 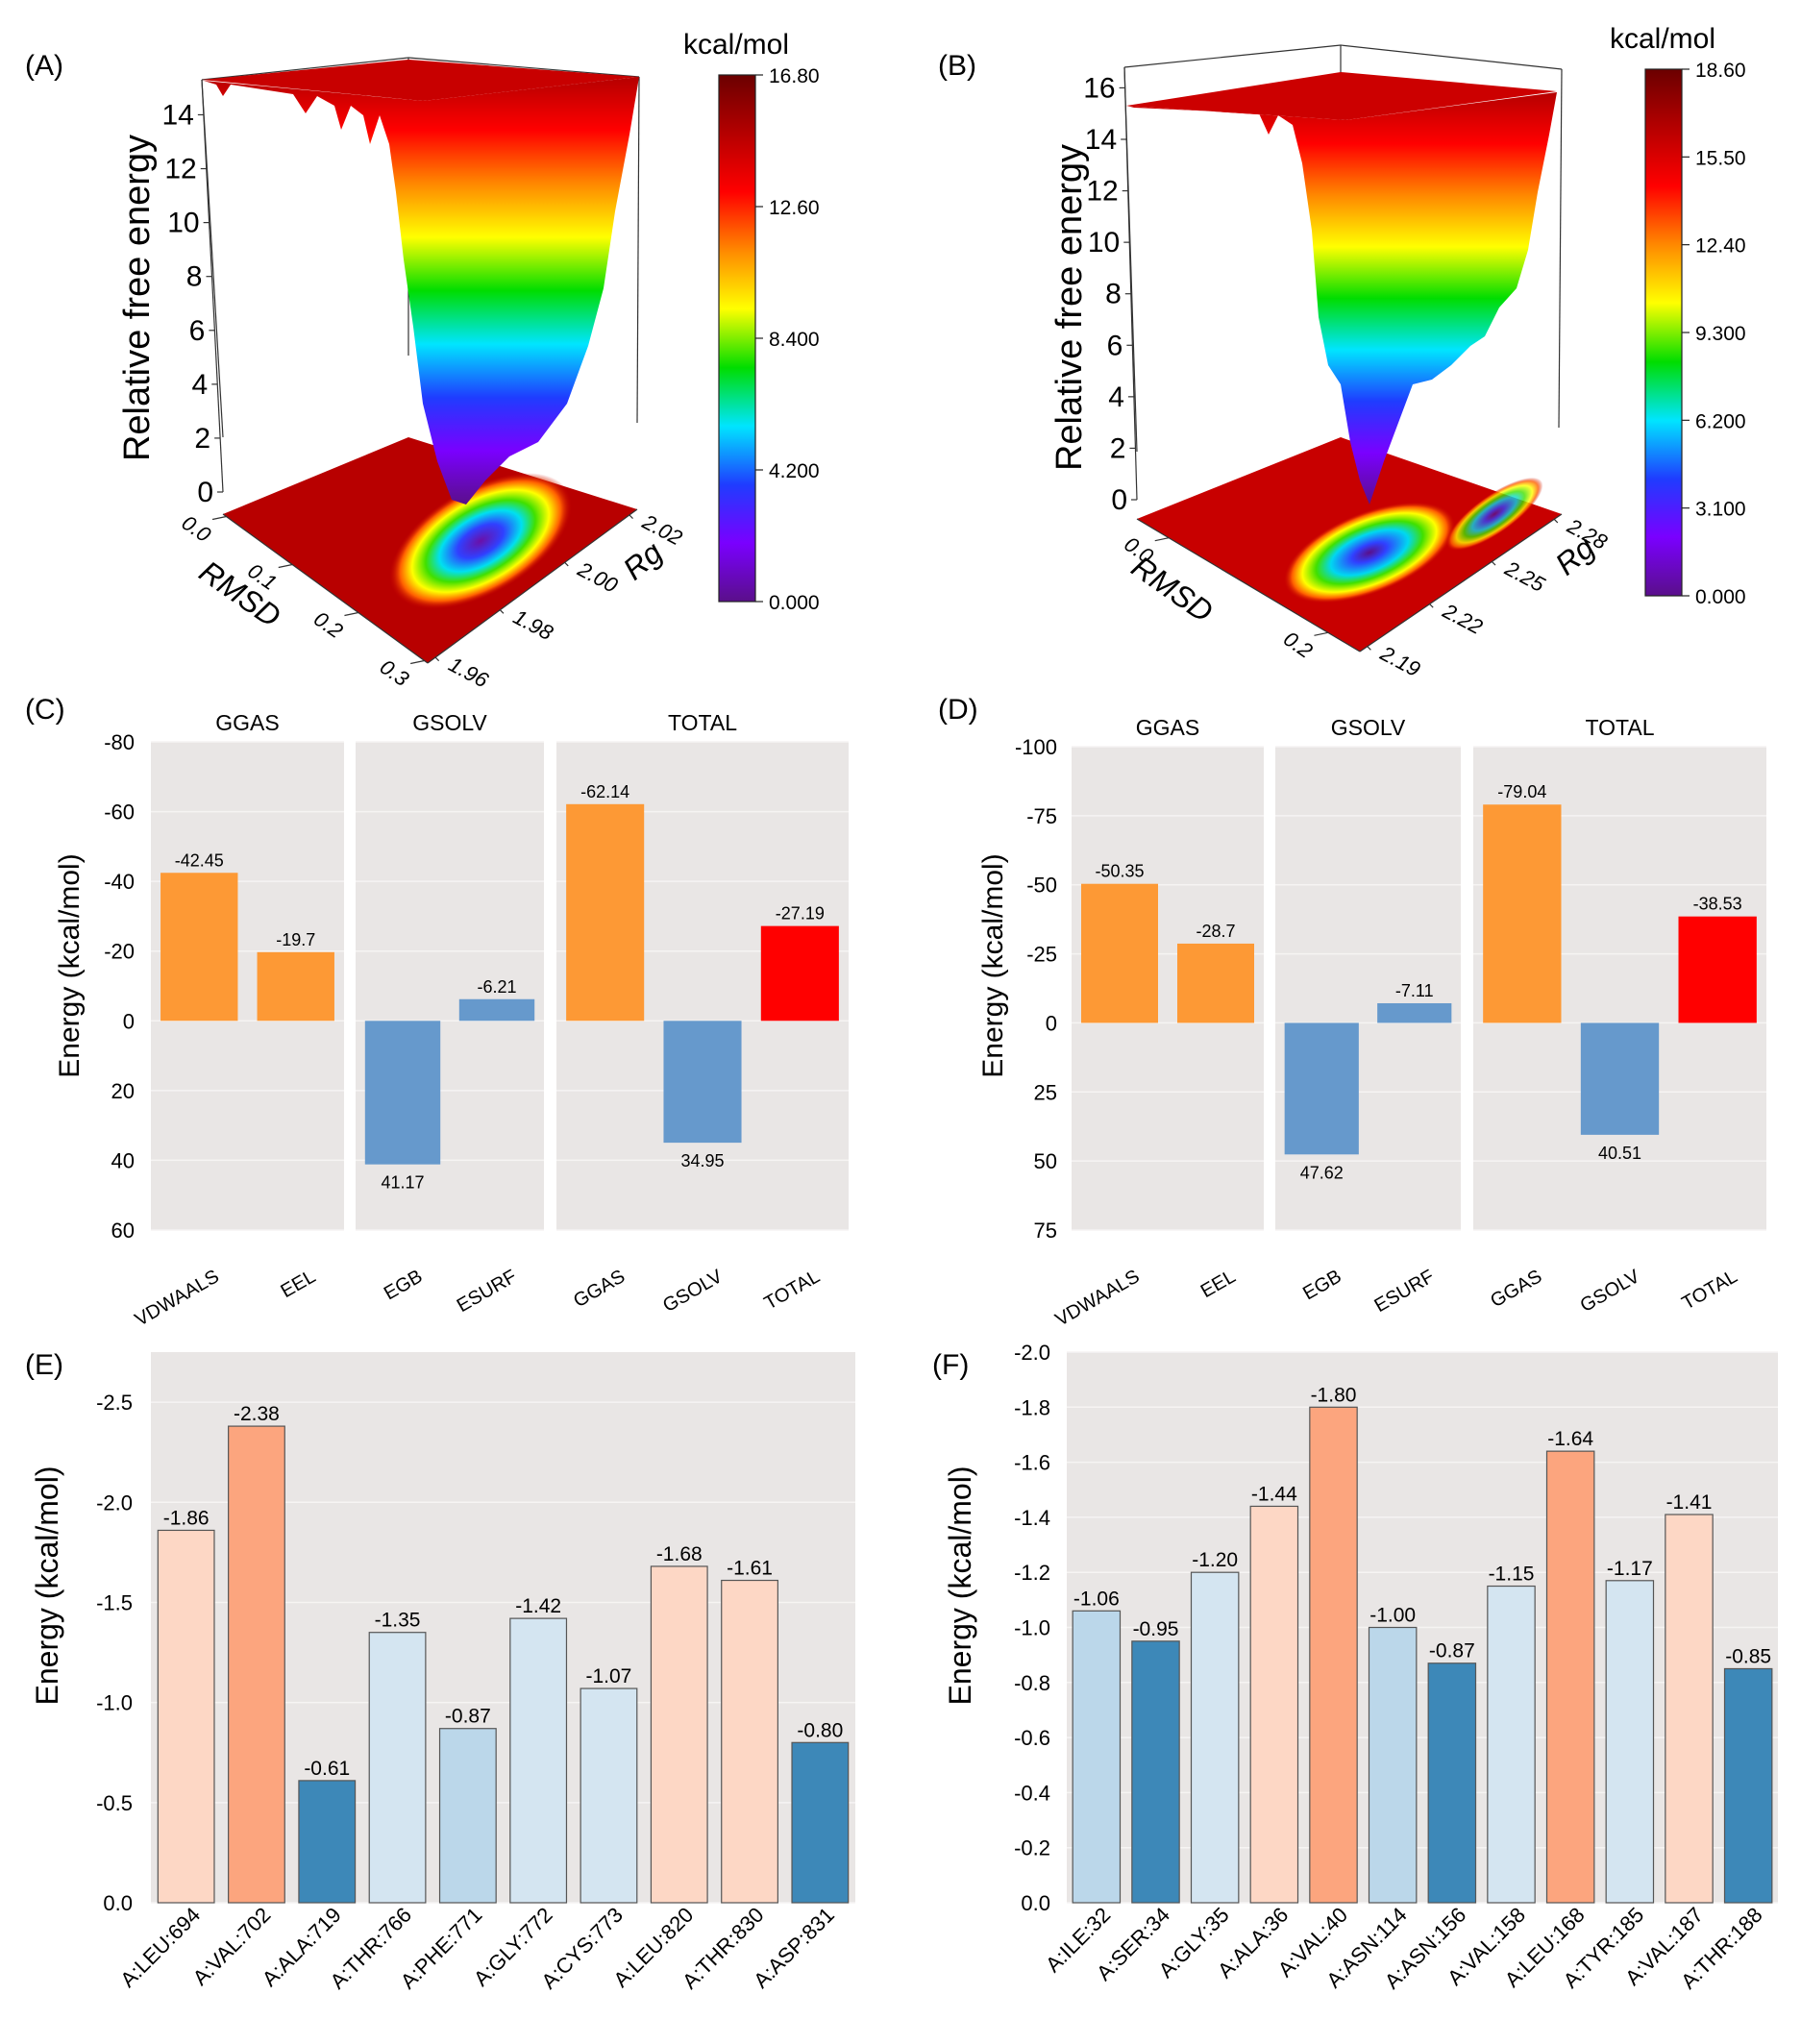 What do you see at coordinates (794, 603) in the screenshot?
I see `colorbar-tick-label: 0.000` at bounding box center [794, 603].